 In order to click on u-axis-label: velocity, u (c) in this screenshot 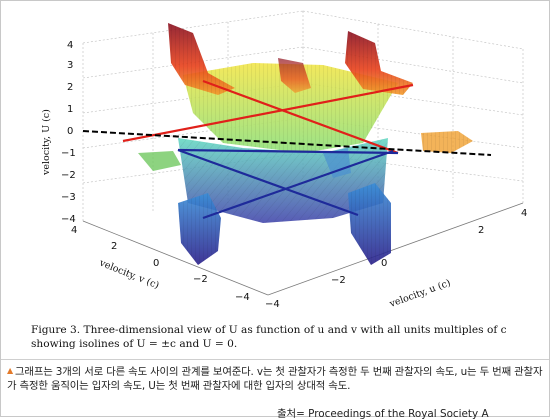, I will do `click(419, 294)`.